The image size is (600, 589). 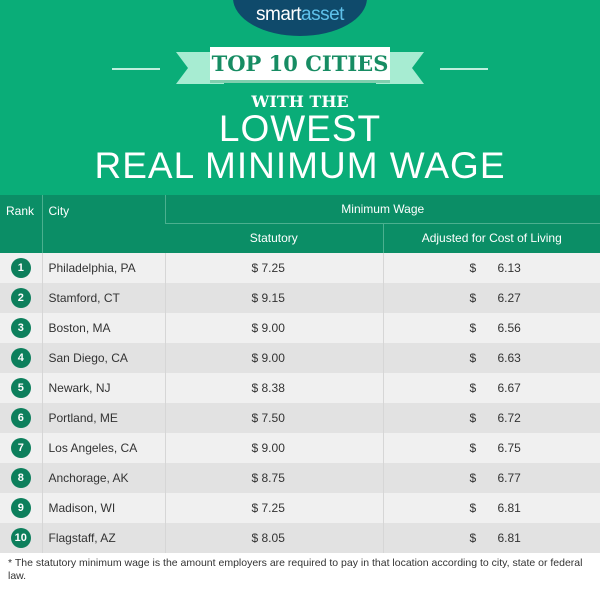 What do you see at coordinates (509, 328) in the screenshot?
I see `adjusted-value: 6.56` at bounding box center [509, 328].